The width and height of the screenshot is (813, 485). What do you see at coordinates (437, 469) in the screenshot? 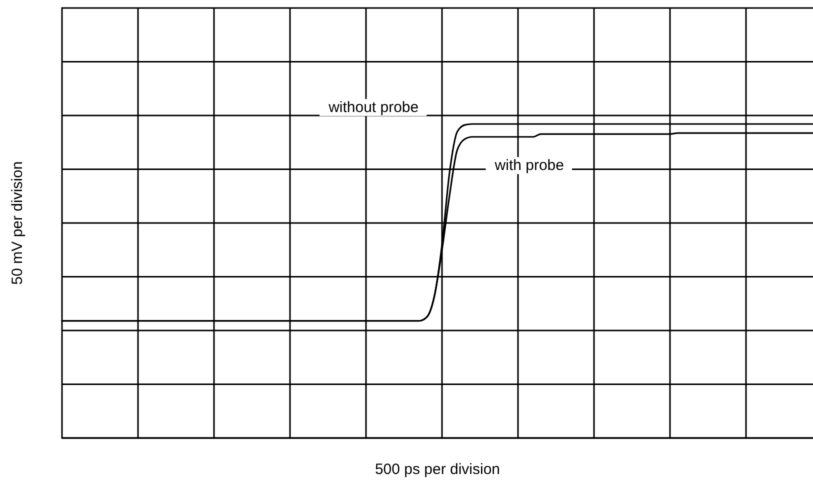
I see `x-axis-title: 500 ps per division` at bounding box center [437, 469].